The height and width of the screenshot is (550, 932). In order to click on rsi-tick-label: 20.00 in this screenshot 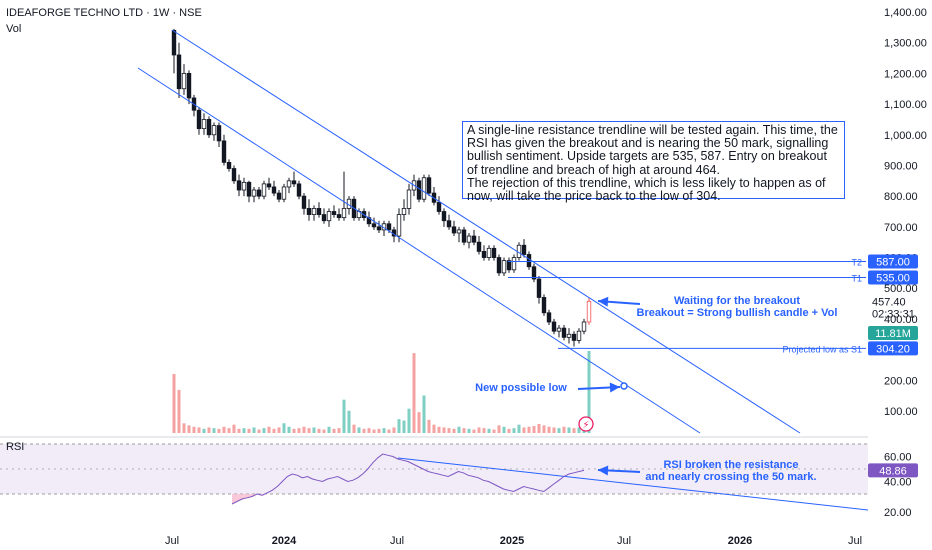, I will do `click(898, 513)`.